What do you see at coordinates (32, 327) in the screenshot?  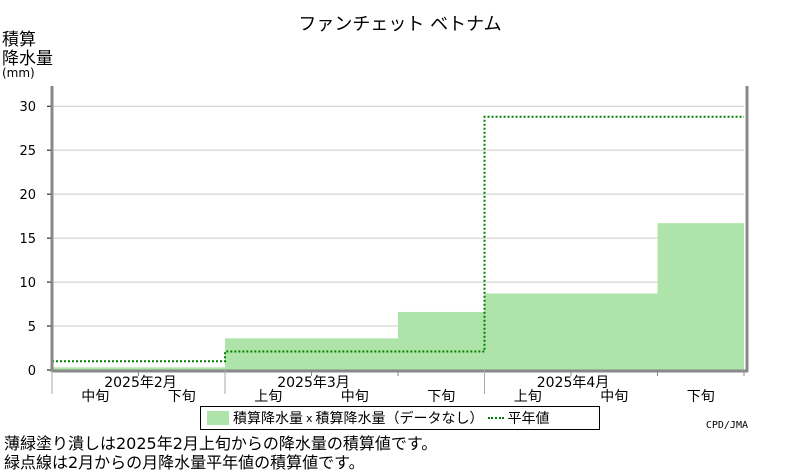 I see `y-tick-label: 5` at bounding box center [32, 327].